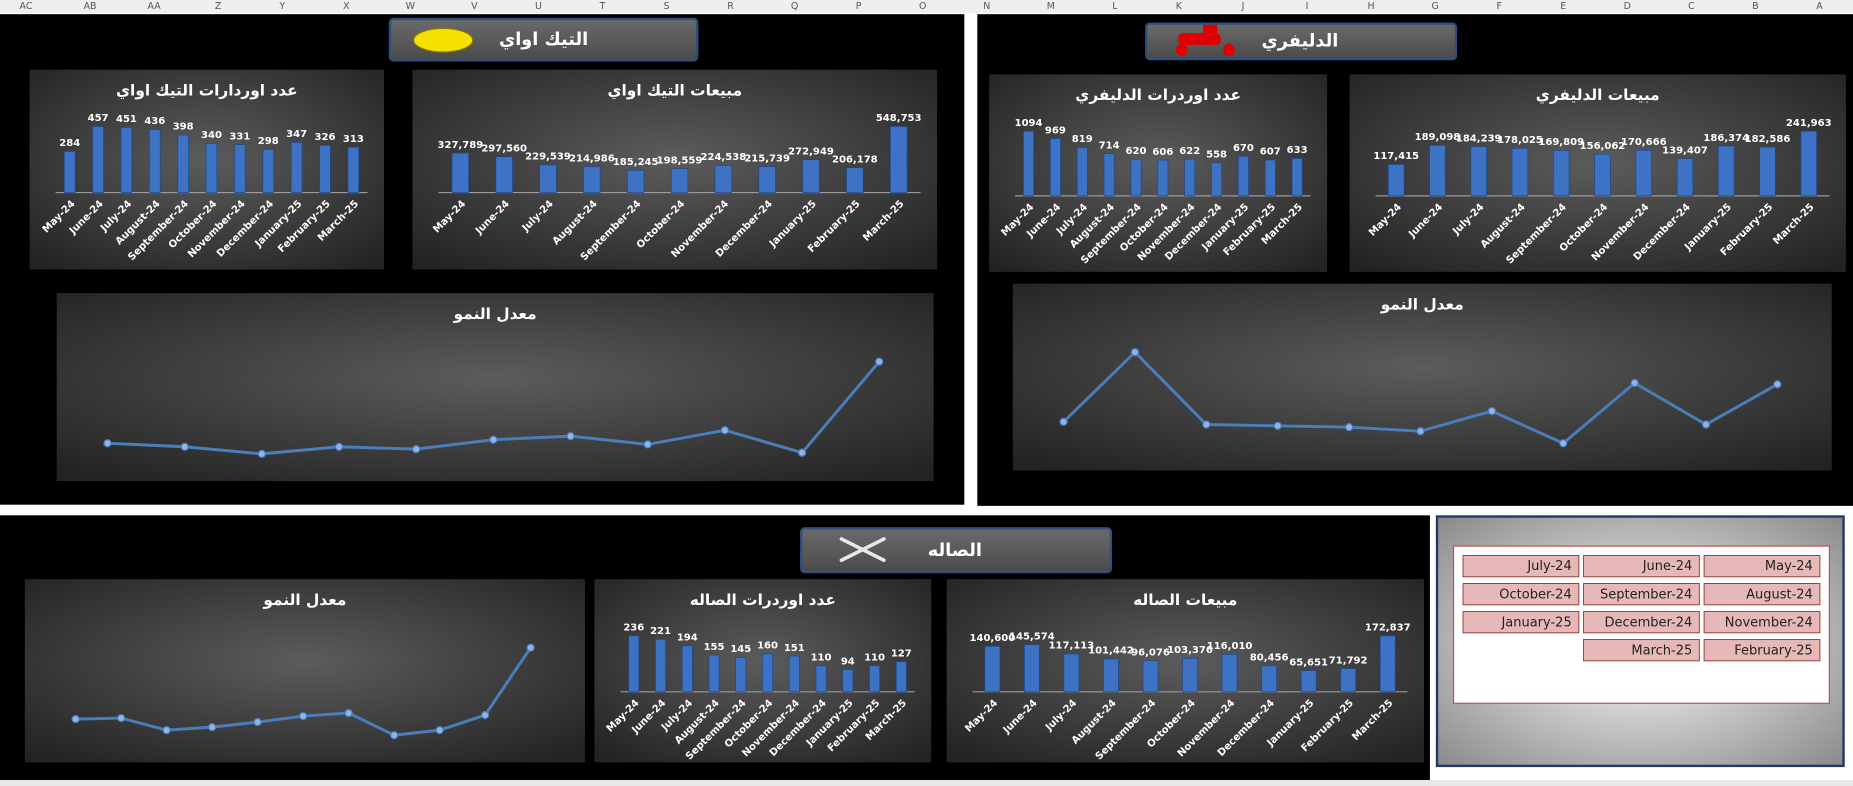  What do you see at coordinates (1548, 566) in the screenshot?
I see `slicer-item-label: July-24` at bounding box center [1548, 566].